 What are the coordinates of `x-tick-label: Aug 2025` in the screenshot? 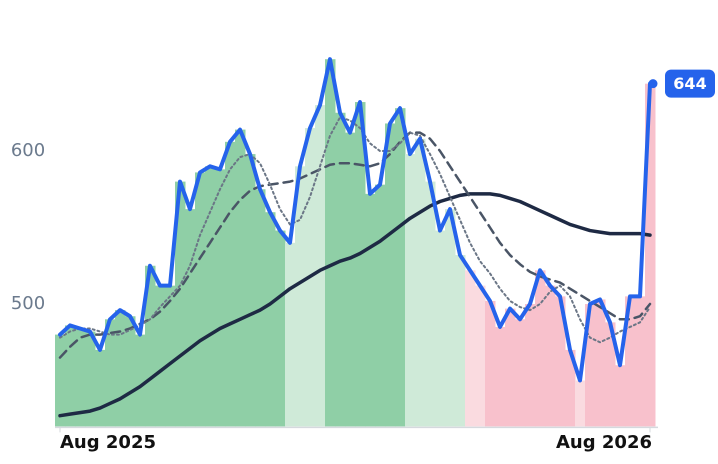 It's located at (108, 442).